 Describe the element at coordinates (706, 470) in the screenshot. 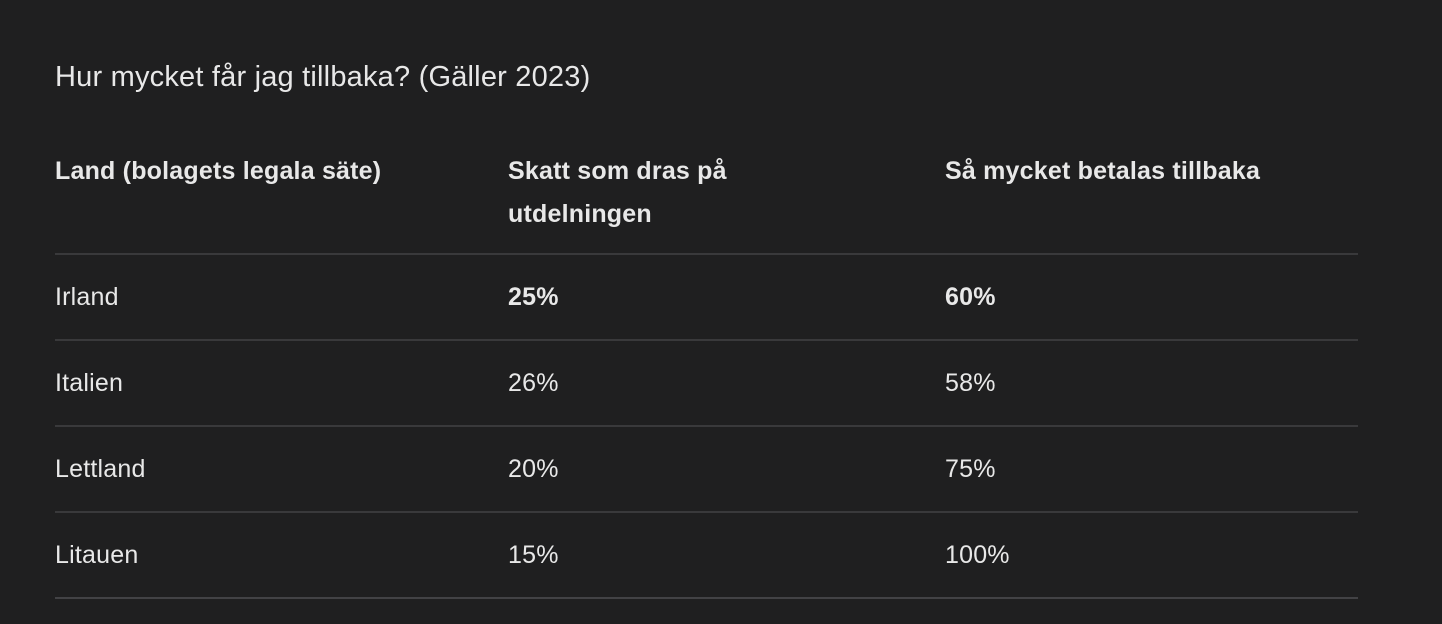

I see `table-row-lettland: Lettland 20% 75%` at that location.